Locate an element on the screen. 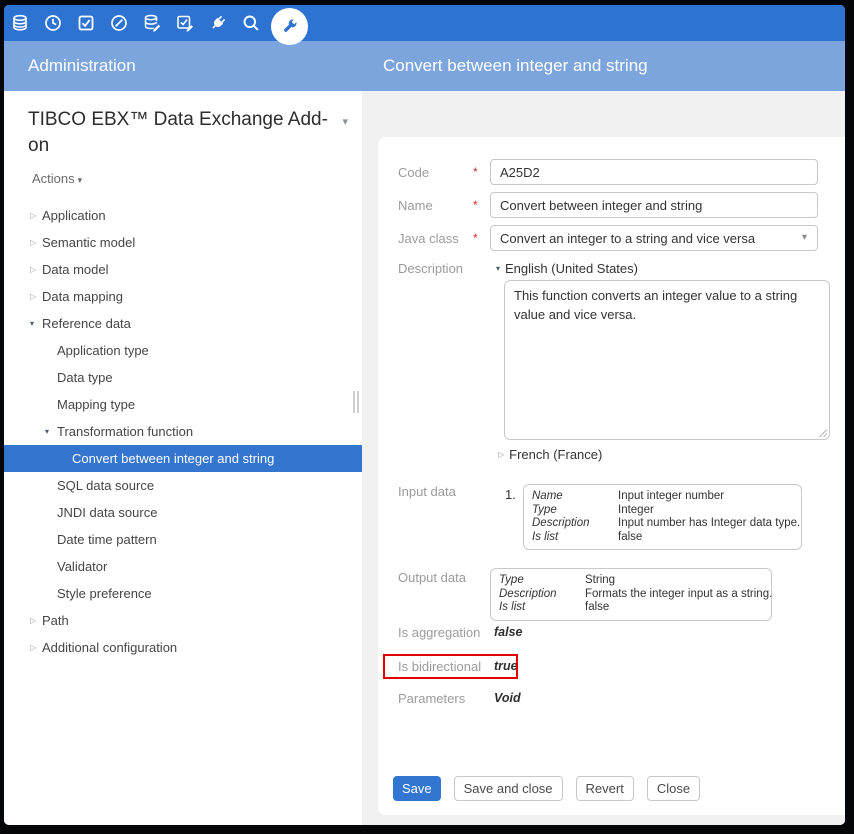  name-input is located at coordinates (654, 205).